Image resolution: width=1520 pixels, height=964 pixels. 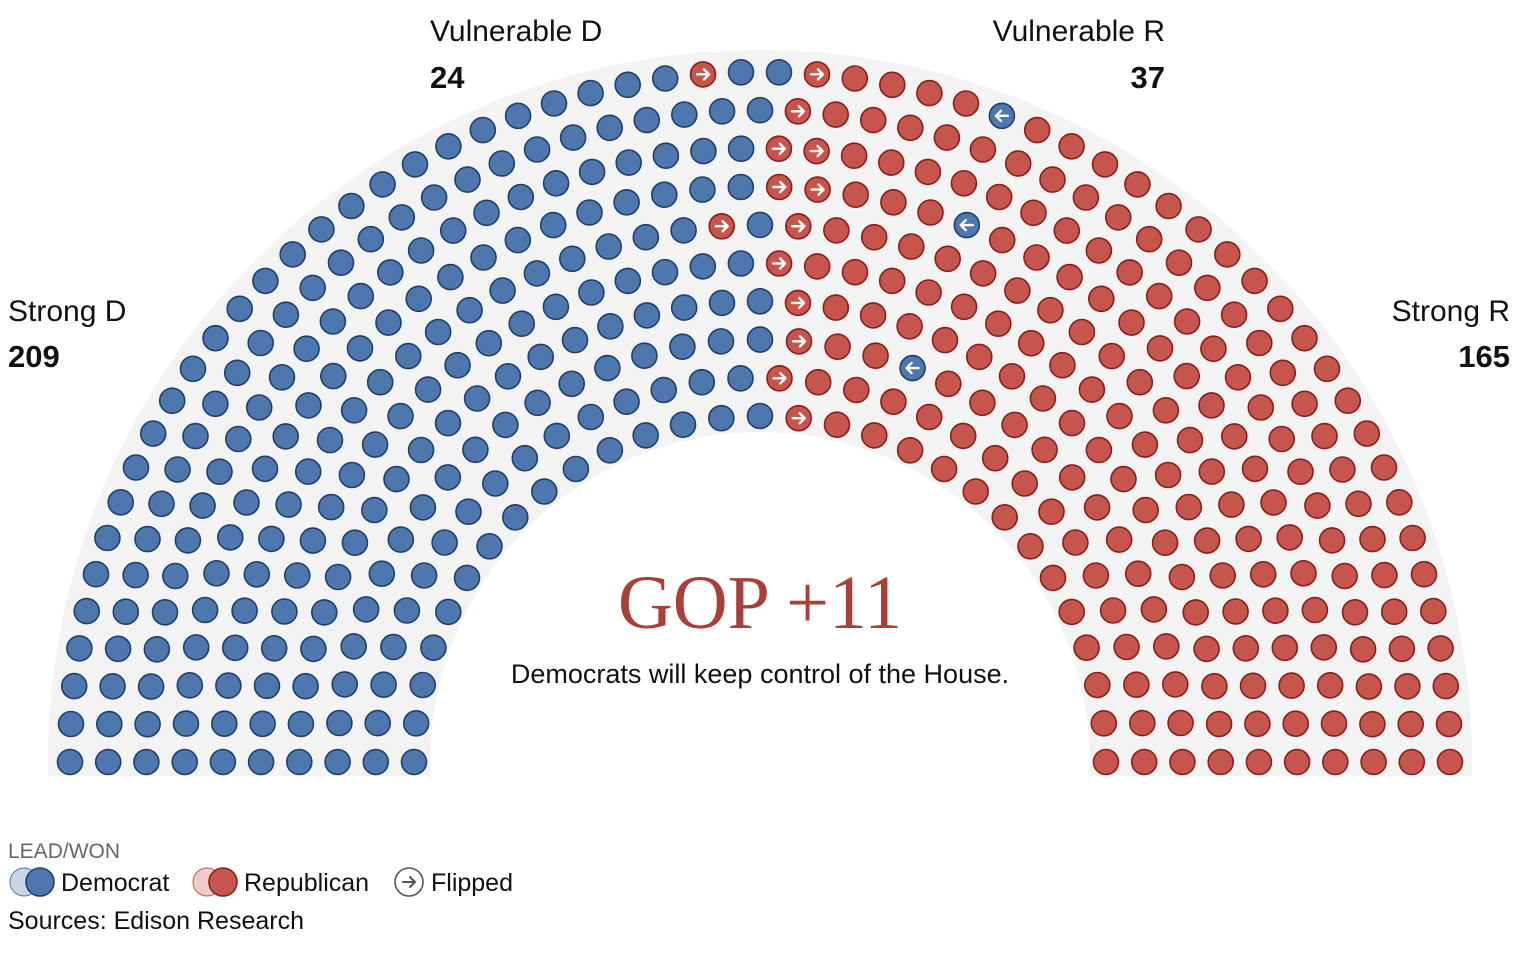 I want to click on legend-label: Democrat, so click(x=115, y=883).